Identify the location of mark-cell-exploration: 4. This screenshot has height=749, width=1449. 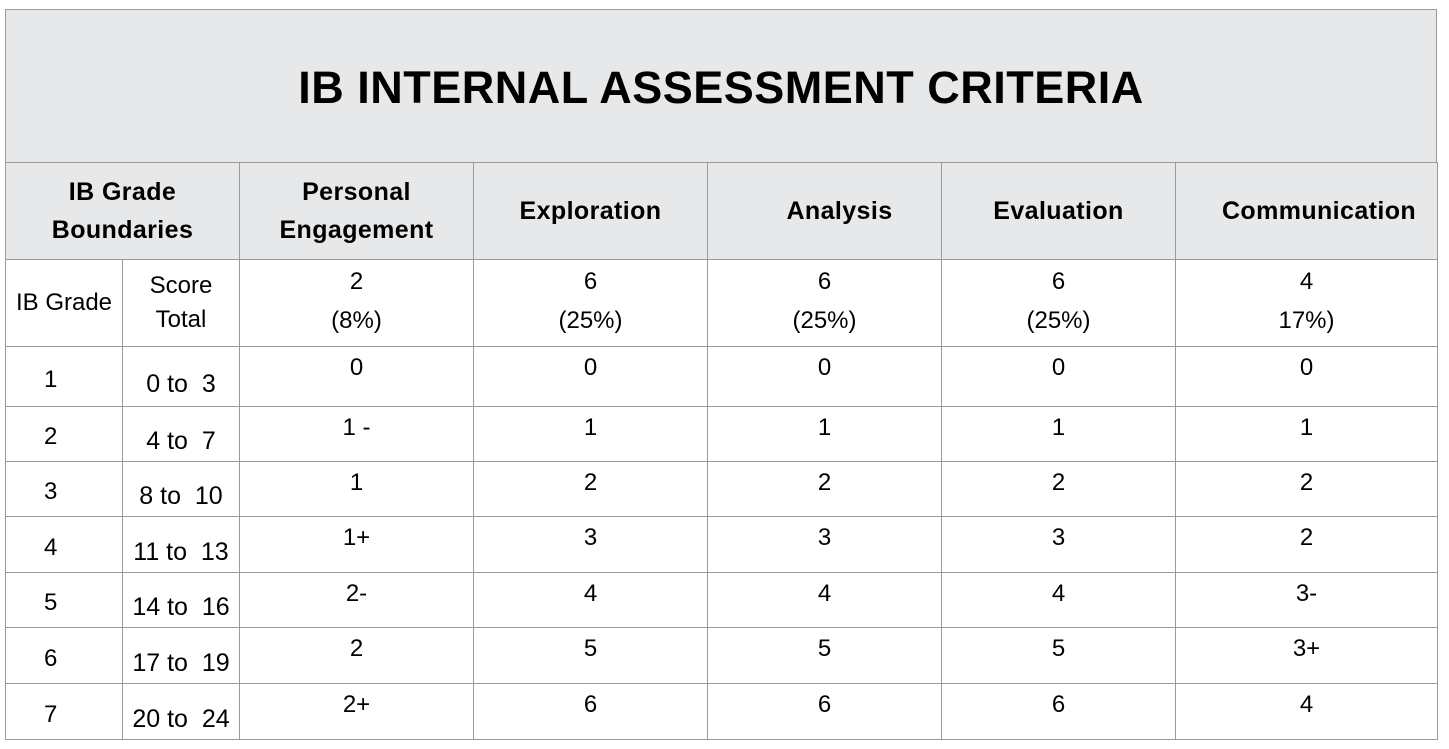
(590, 600).